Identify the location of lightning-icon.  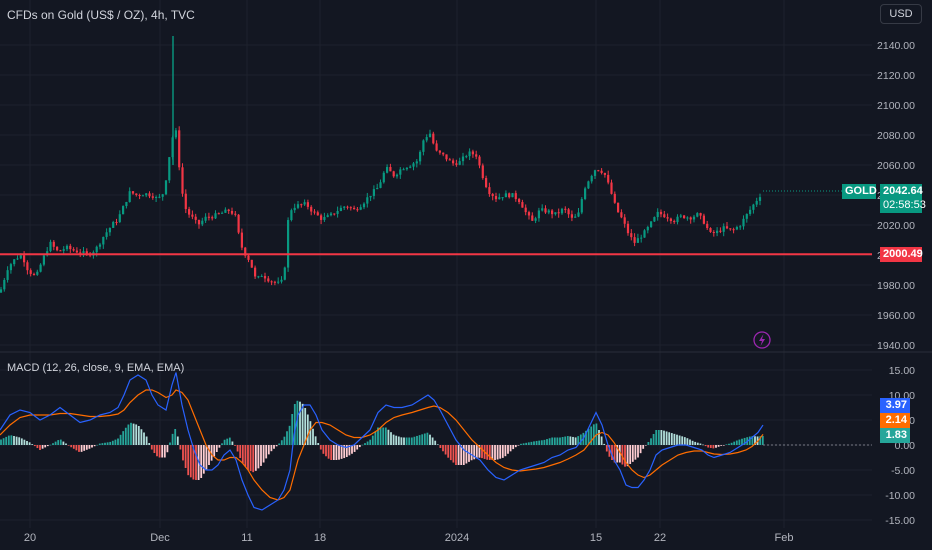
(762, 340).